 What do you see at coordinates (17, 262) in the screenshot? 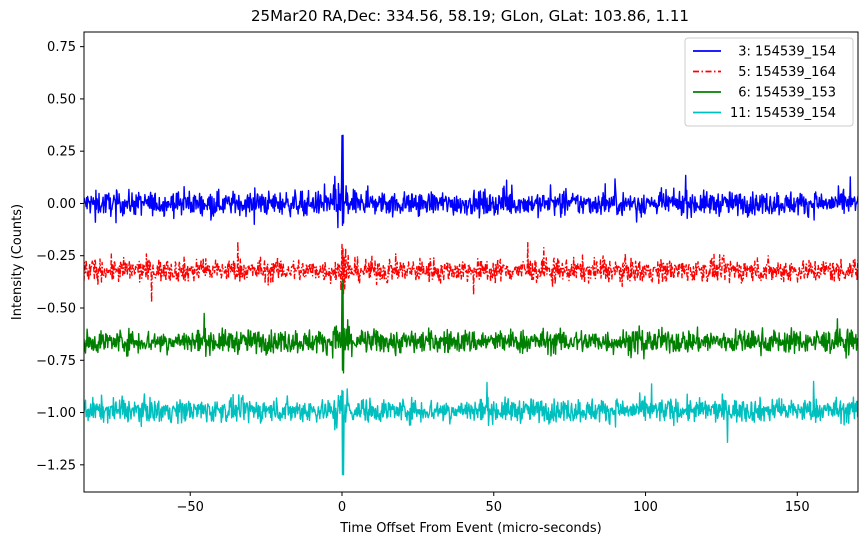
I see `y-axis-label: Intensity (Counts)` at bounding box center [17, 262].